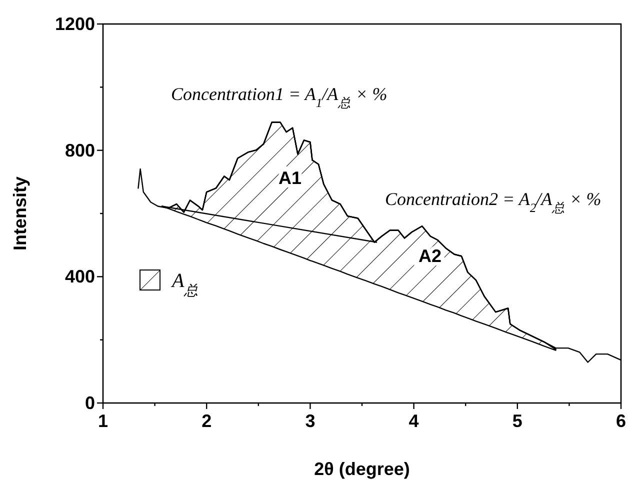  Describe the element at coordinates (74, 24) in the screenshot. I see `y-tick-label: 1200` at that location.